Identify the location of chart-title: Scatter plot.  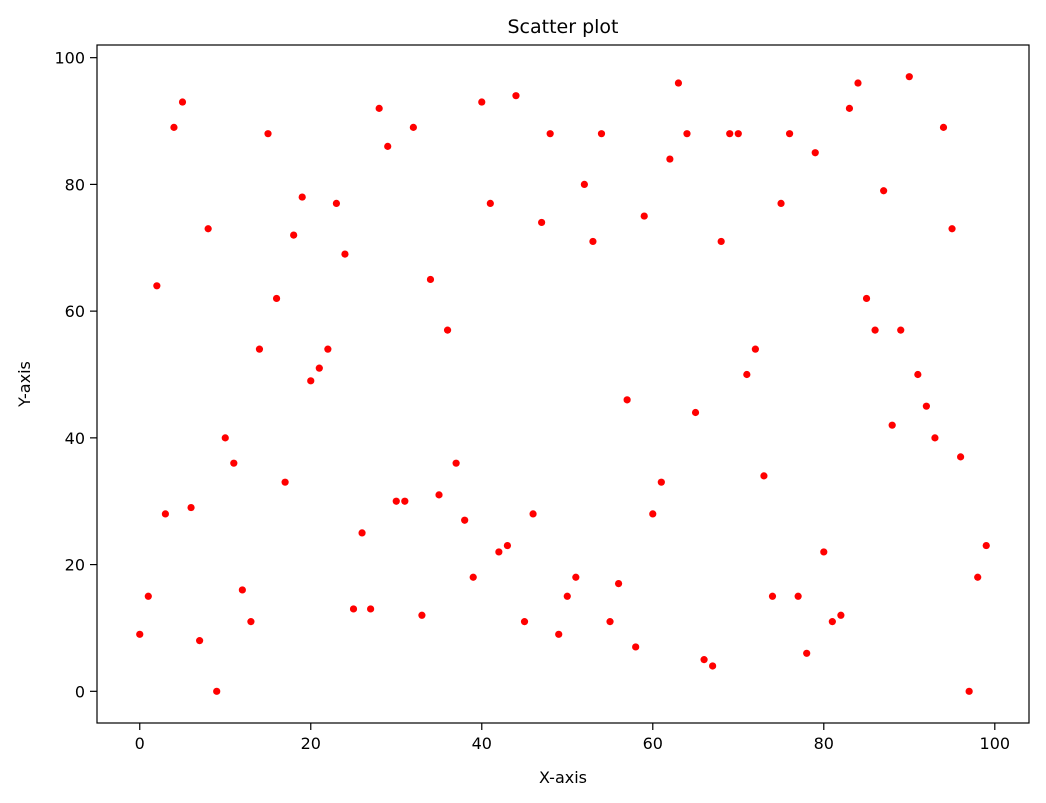
(562, 27).